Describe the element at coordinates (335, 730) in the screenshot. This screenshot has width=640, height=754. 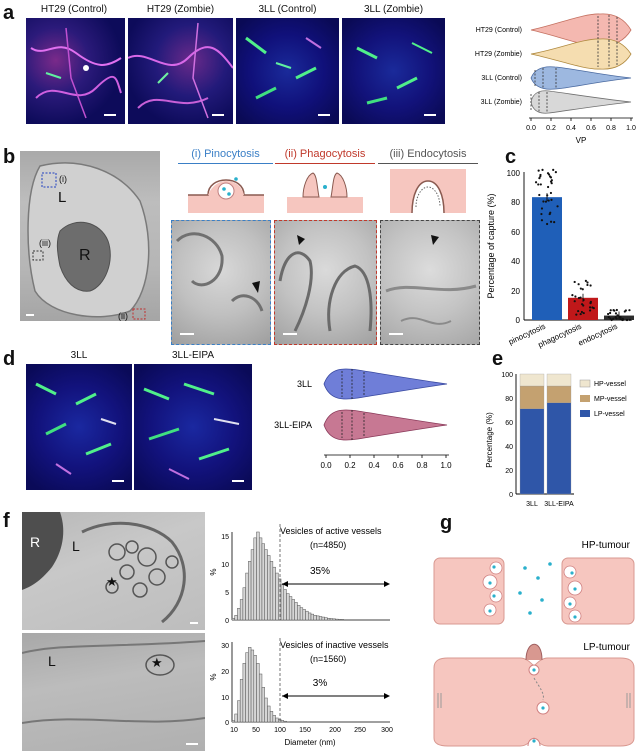
I see `f-xtick-4: 200` at that location.